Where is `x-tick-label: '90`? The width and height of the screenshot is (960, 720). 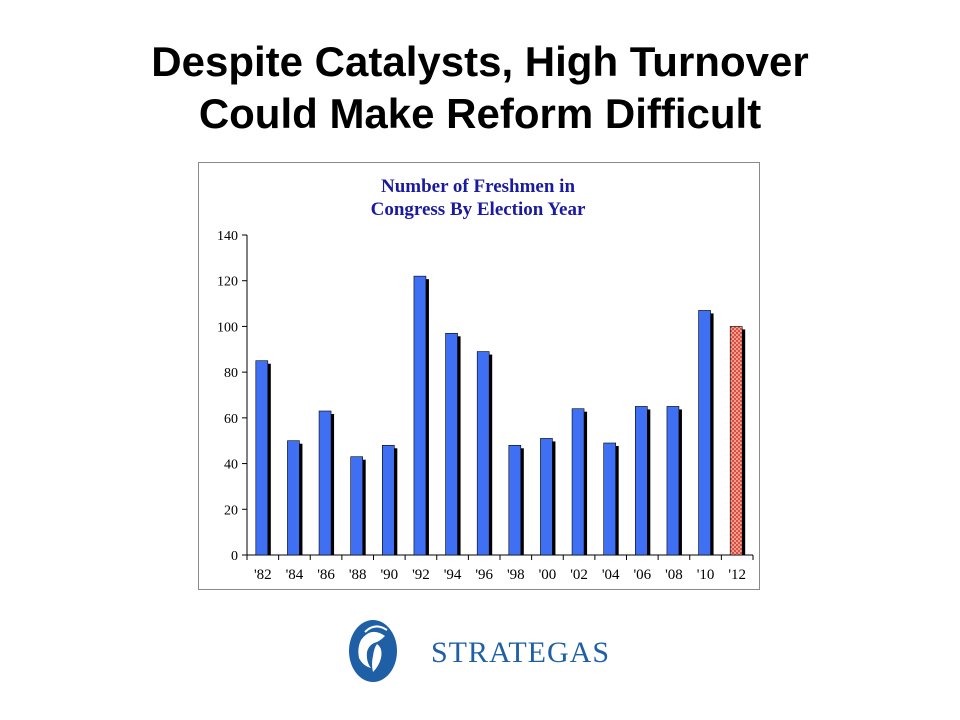 x-tick-label: '90 is located at coordinates (389, 575).